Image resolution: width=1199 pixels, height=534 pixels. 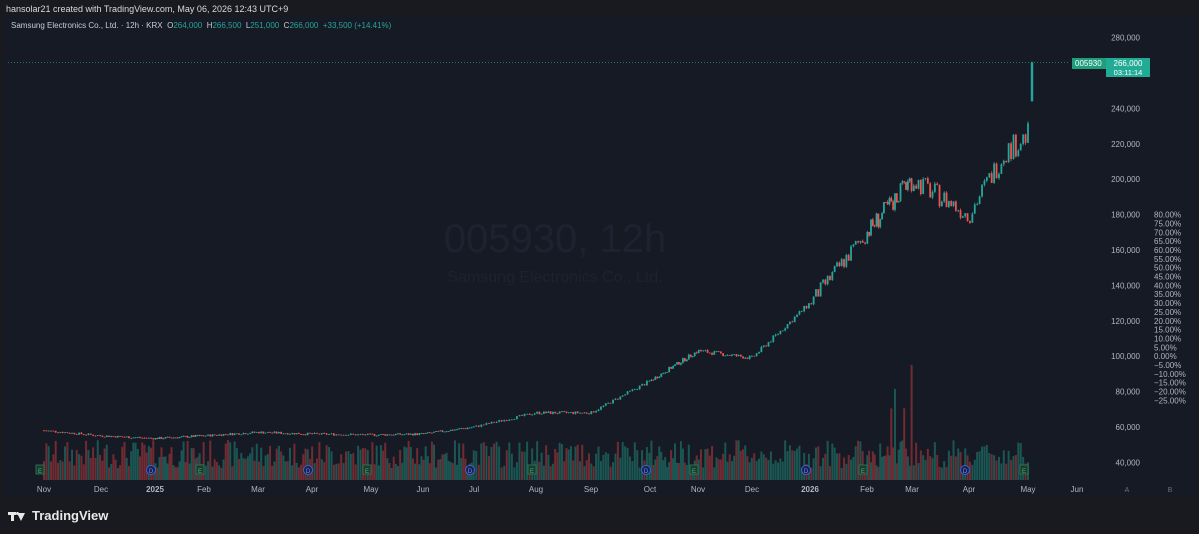 I want to click on time-tick-label: Oct, so click(x=650, y=489).